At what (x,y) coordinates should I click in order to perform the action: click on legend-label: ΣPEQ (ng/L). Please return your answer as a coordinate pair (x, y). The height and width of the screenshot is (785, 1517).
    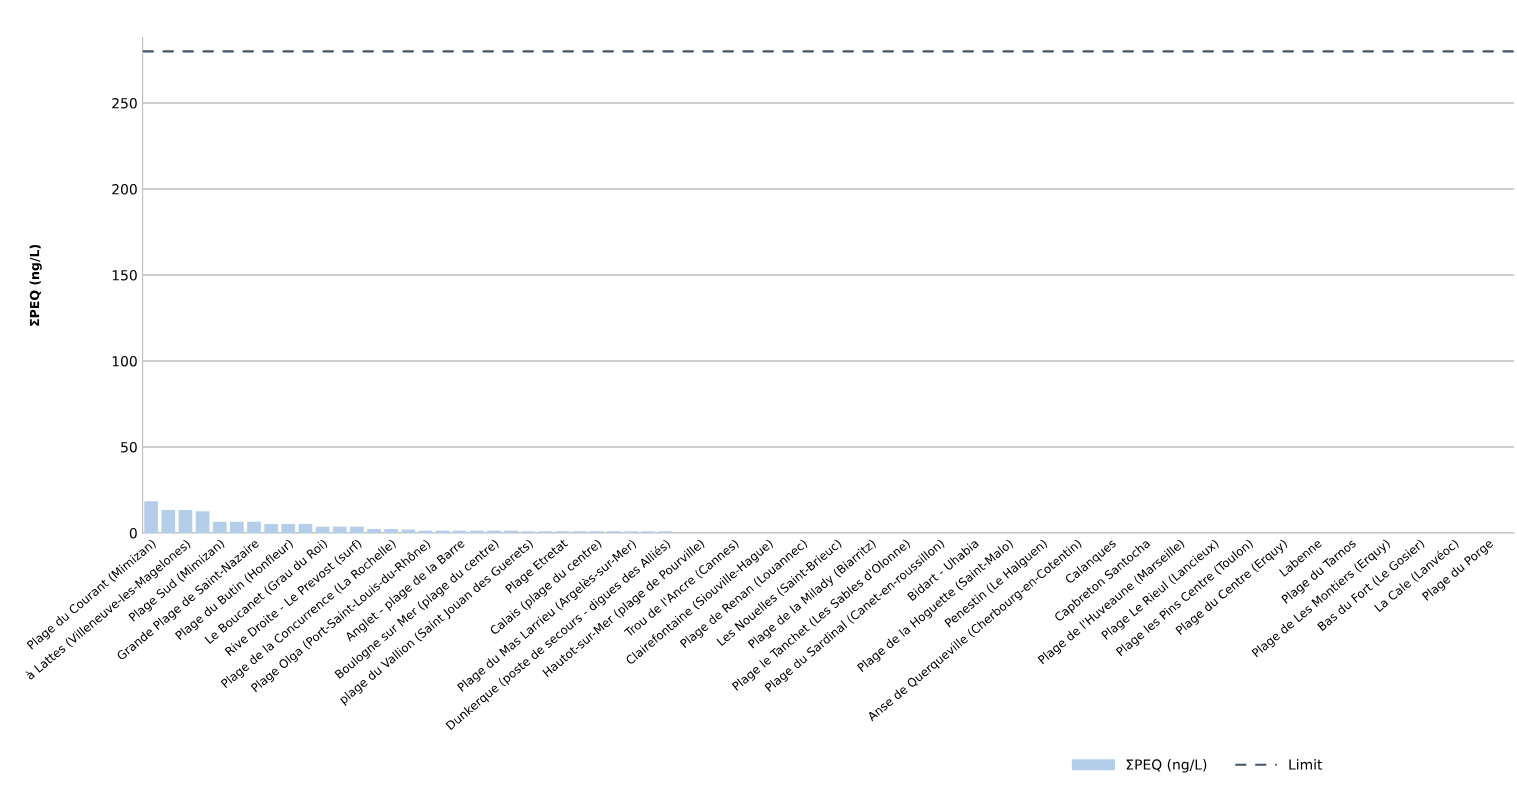
    Looking at the image, I should click on (1166, 766).